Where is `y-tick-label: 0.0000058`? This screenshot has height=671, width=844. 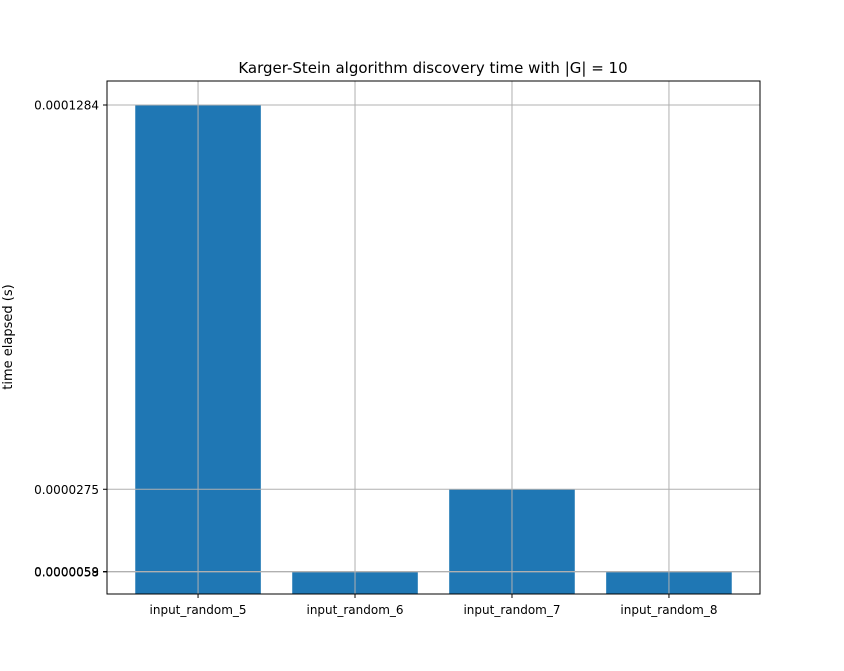
y-tick-label: 0.0000058 is located at coordinates (66, 572).